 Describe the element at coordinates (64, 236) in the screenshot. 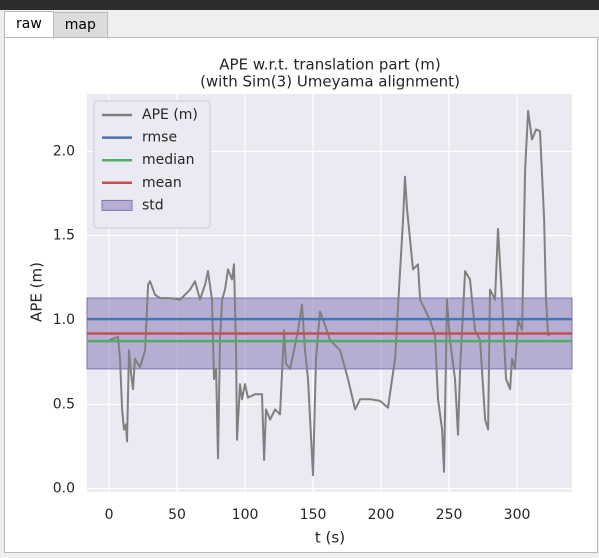

I see `y-tick-label: 1.5` at that location.